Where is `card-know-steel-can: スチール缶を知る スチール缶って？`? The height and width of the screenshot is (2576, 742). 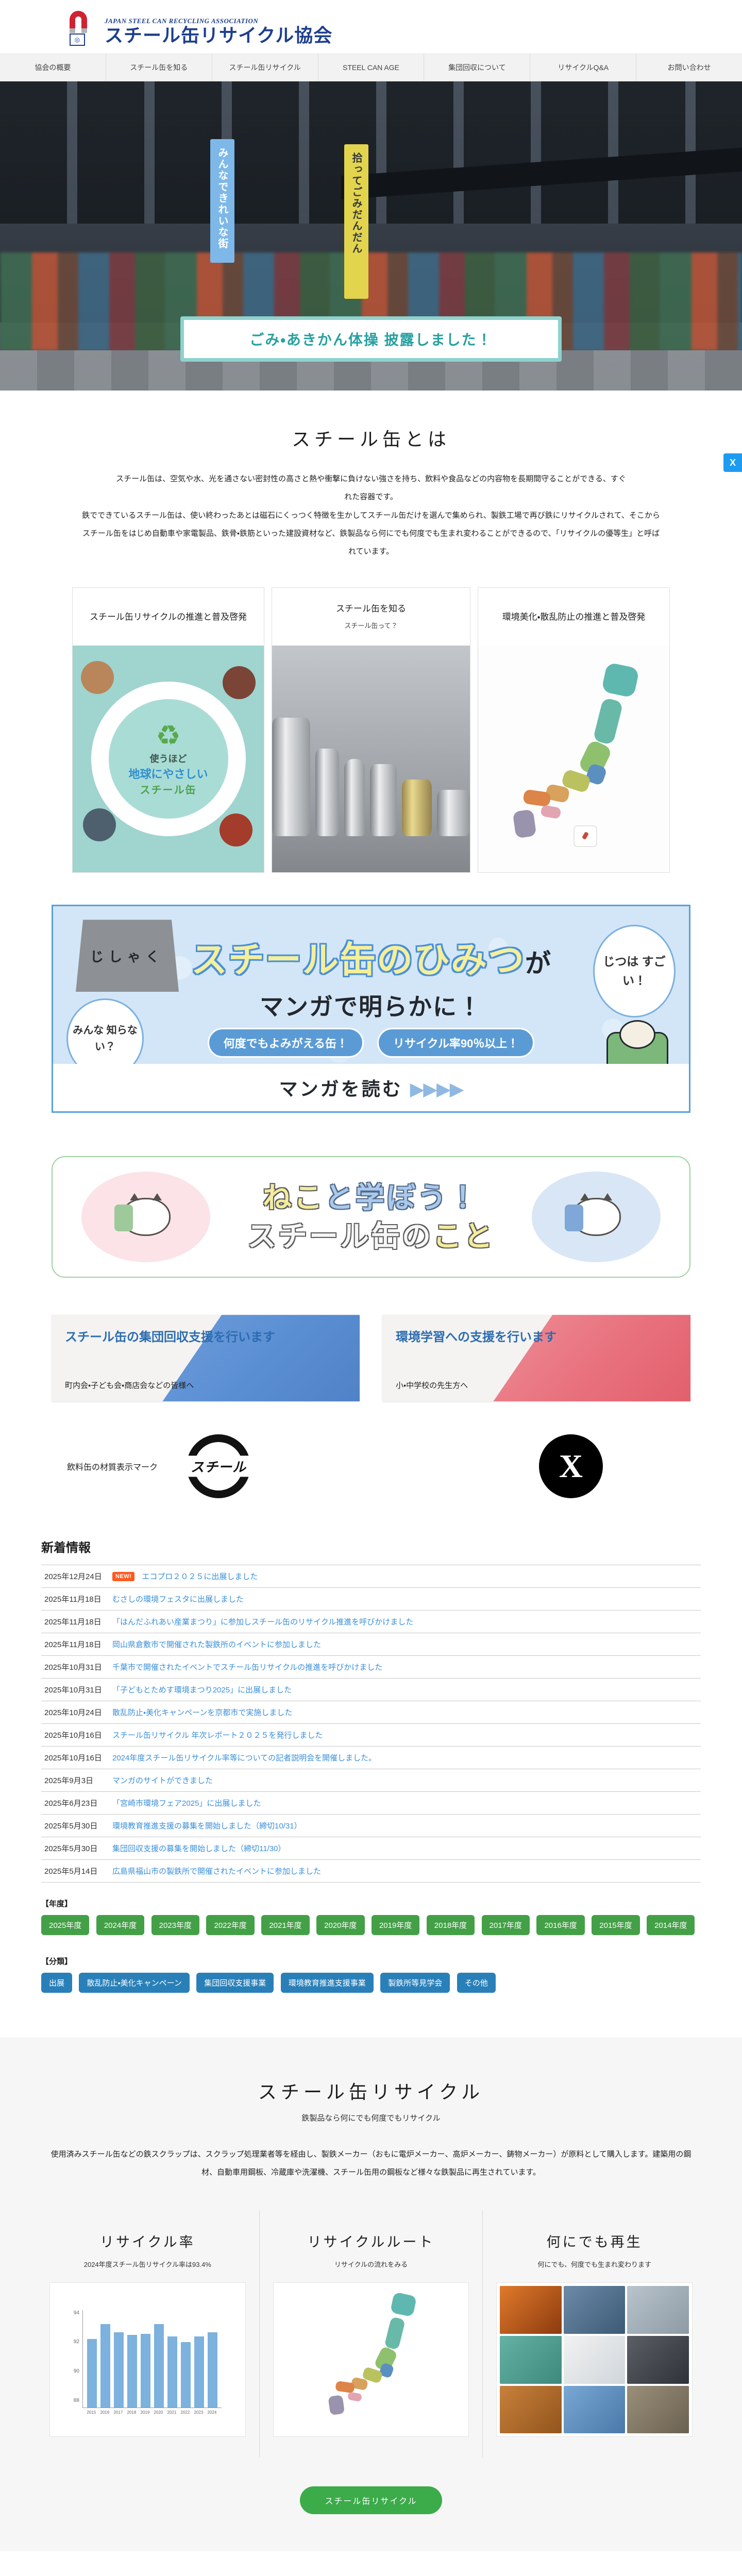 card-know-steel-can: スチール缶を知る スチール缶って？ is located at coordinates (371, 730).